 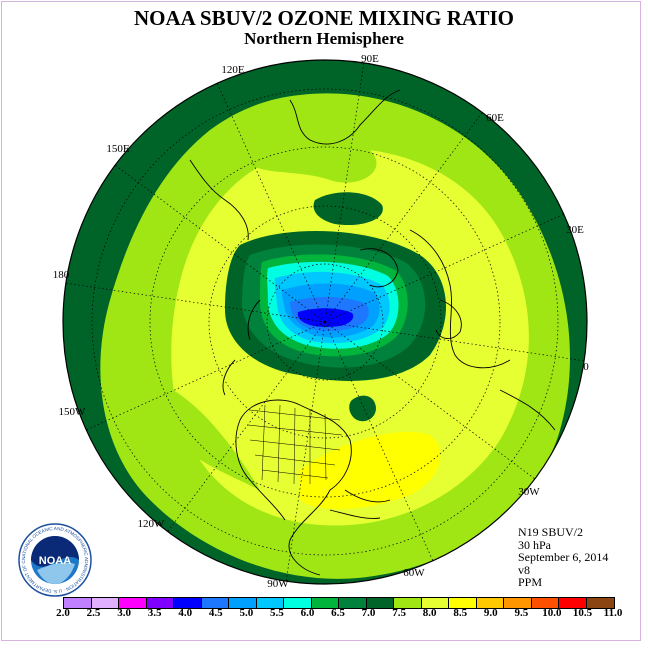 What do you see at coordinates (368, 613) in the screenshot?
I see `colorbar-tick-label: 7.0` at bounding box center [368, 613].